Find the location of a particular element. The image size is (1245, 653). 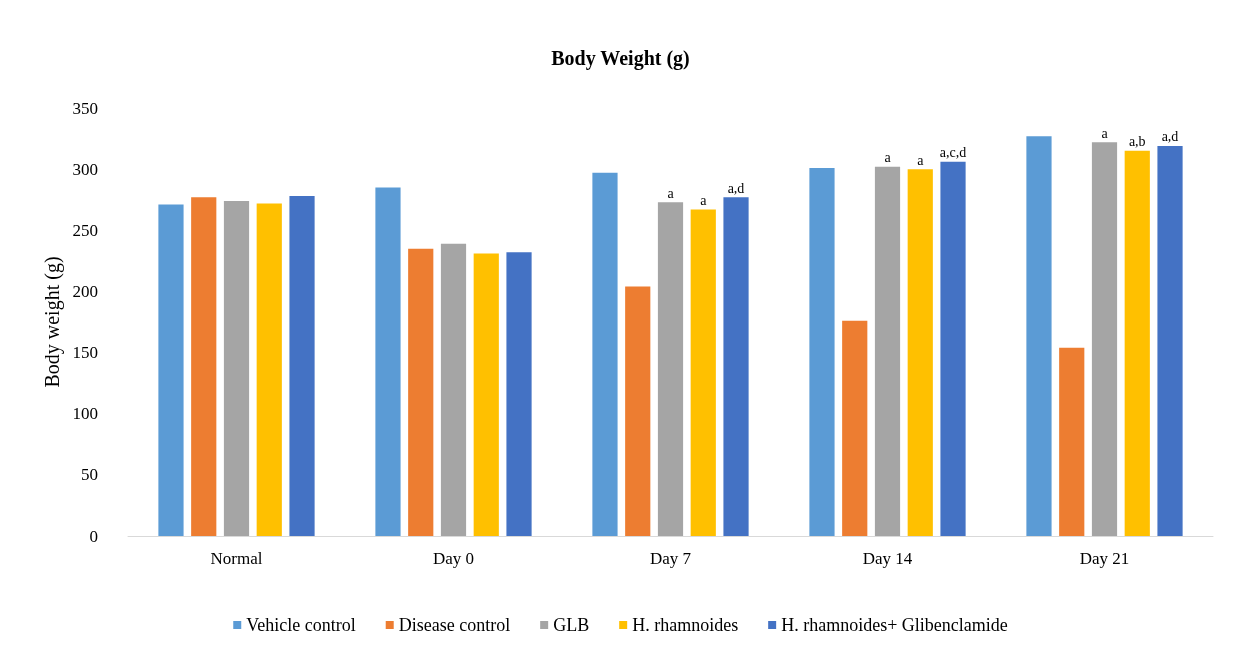

y-tick-label: 350 is located at coordinates (85, 108).